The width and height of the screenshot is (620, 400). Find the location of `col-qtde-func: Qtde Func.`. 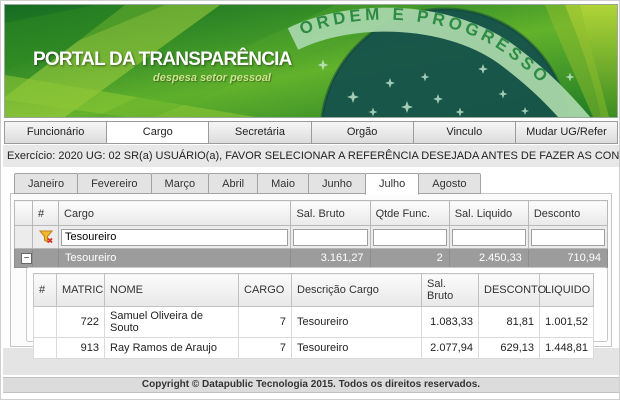

col-qtde-func: Qtde Func. is located at coordinates (409, 213).